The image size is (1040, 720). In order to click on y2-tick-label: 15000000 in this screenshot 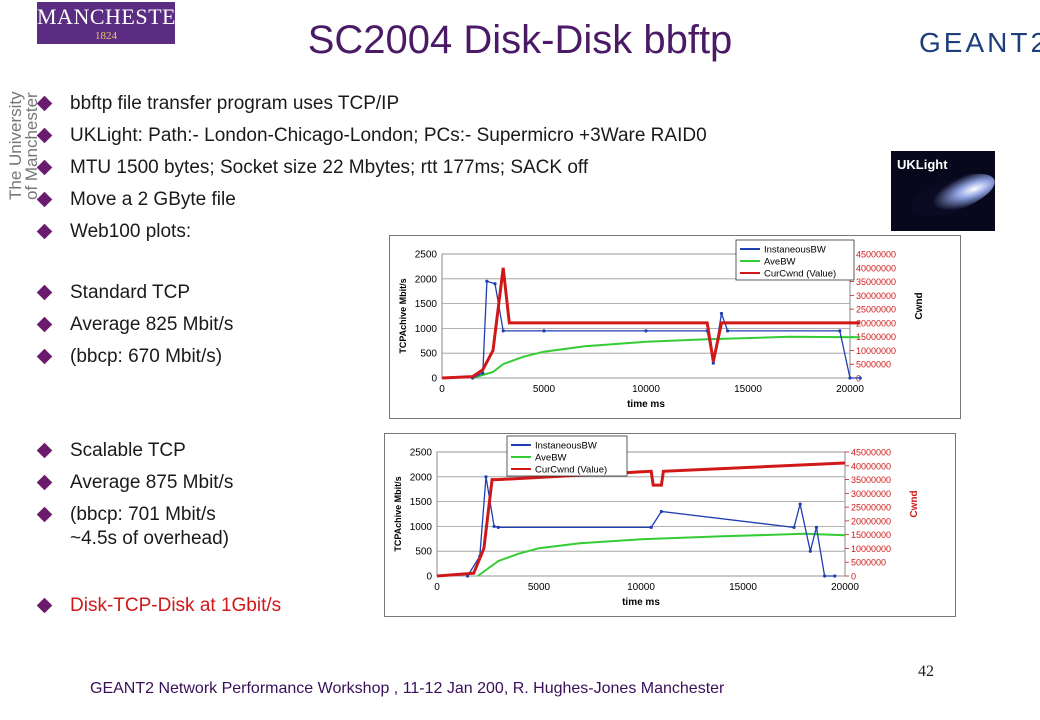, I will do `click(871, 535)`.